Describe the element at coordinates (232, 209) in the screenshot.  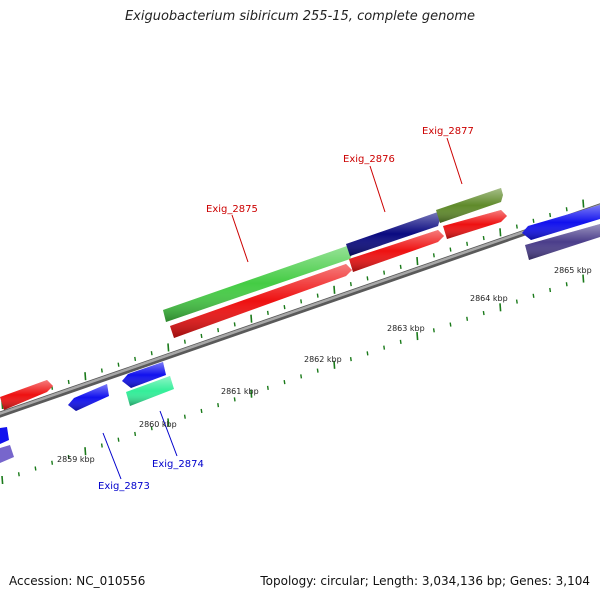
I see `gene-label-exig-2875: Exig_2875` at that location.